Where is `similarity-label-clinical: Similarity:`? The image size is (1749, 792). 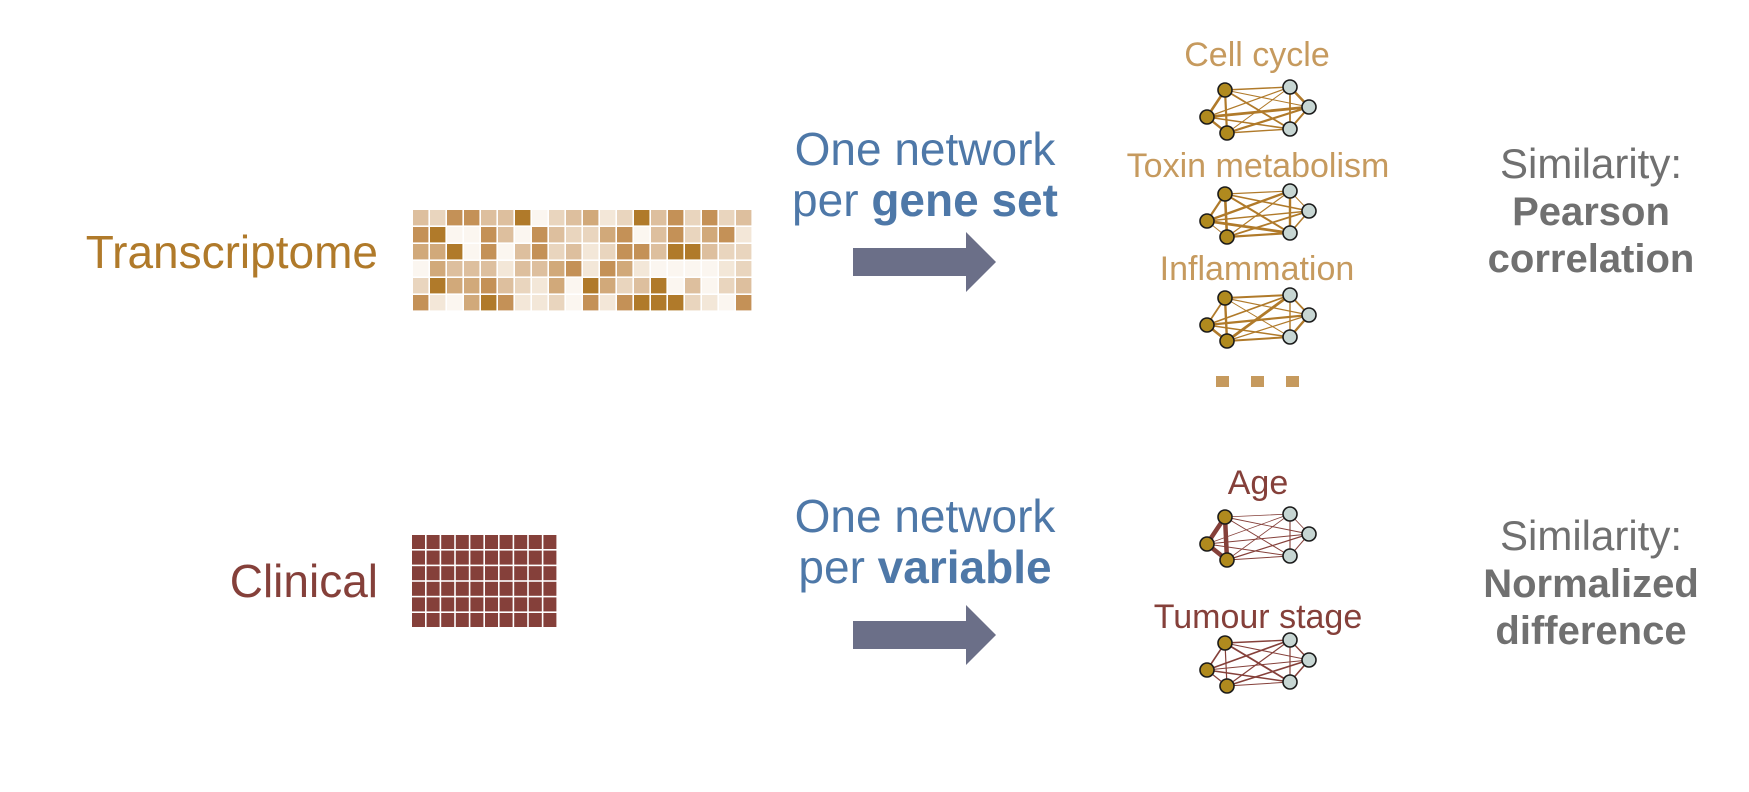 similarity-label-clinical: Similarity: is located at coordinates (1591, 535).